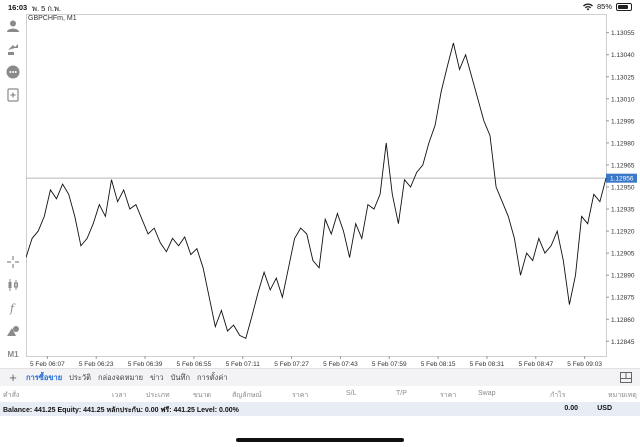  I want to click on y-tick-label: 1.13040, so click(623, 55).